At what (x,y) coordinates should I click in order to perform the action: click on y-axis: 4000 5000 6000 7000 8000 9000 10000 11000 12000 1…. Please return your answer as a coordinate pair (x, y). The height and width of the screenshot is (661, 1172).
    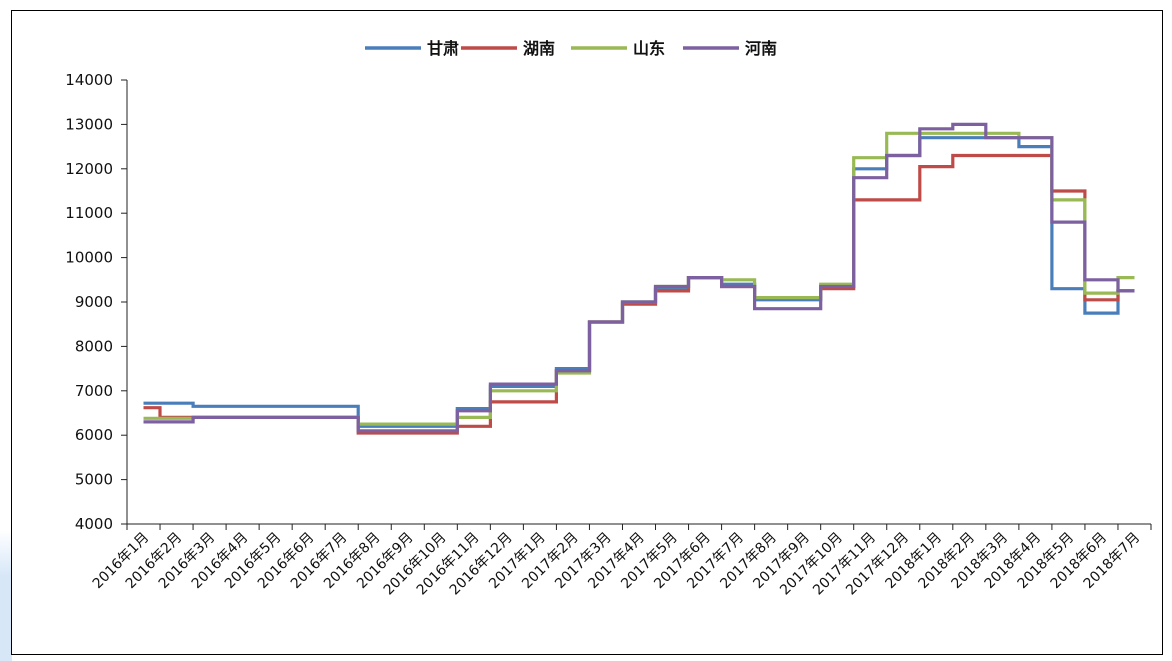
    Looking at the image, I should click on (96, 302).